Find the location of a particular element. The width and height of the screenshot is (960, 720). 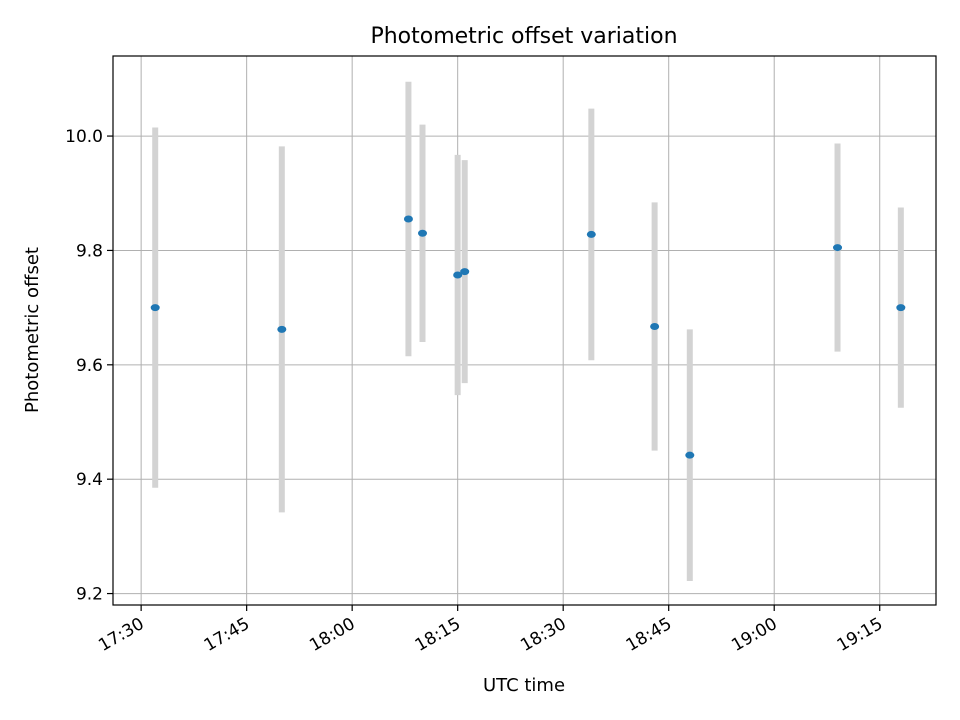

x-tick-label: 18:30 is located at coordinates (543, 635).